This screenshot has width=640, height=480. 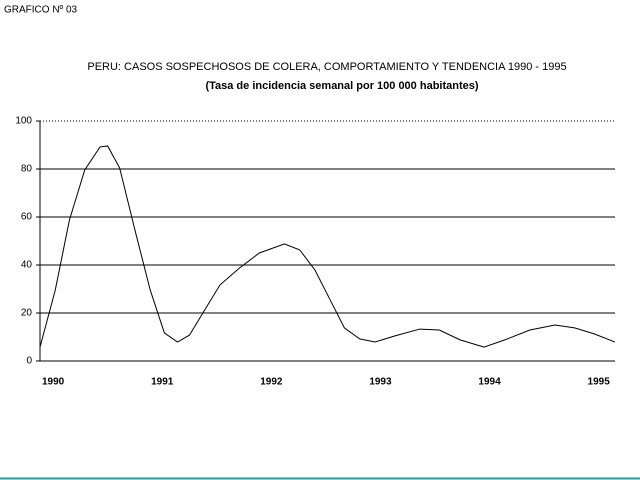 What do you see at coordinates (27, 313) in the screenshot?
I see `y-tick-label: 20` at bounding box center [27, 313].